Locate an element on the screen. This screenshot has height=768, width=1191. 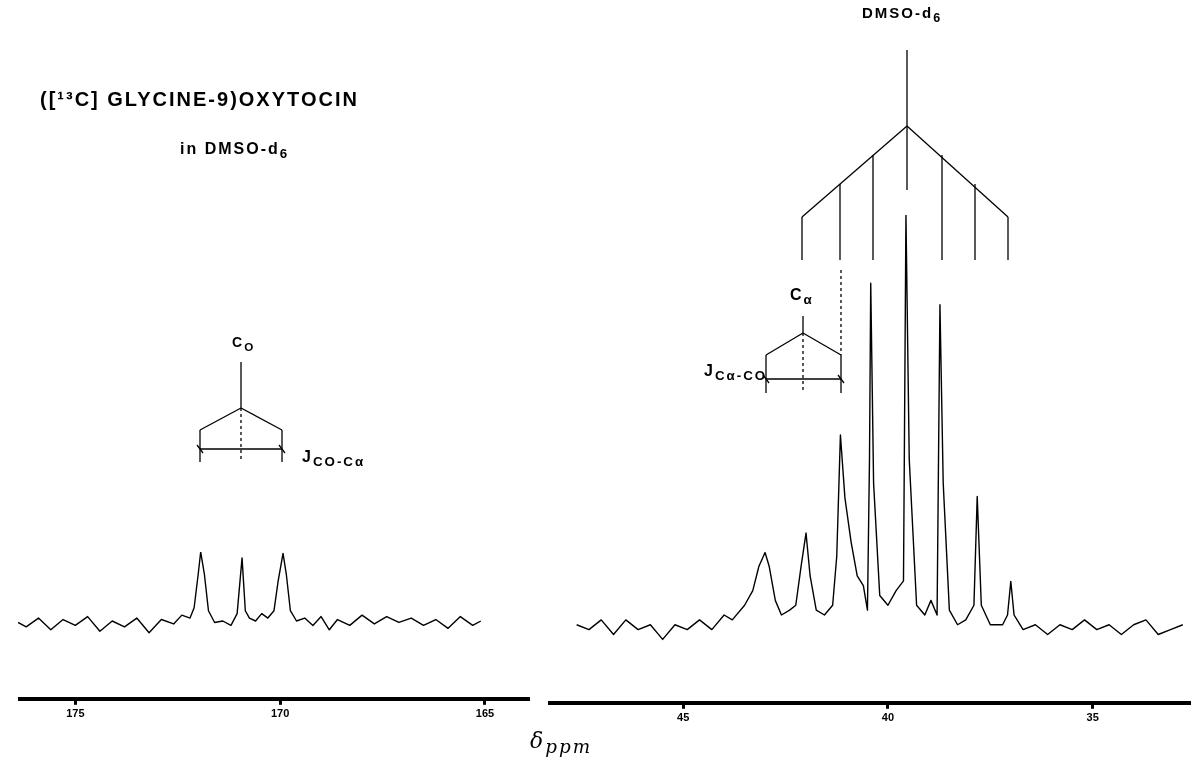
text: C$_{O}$ is located at coordinates (244, 343).